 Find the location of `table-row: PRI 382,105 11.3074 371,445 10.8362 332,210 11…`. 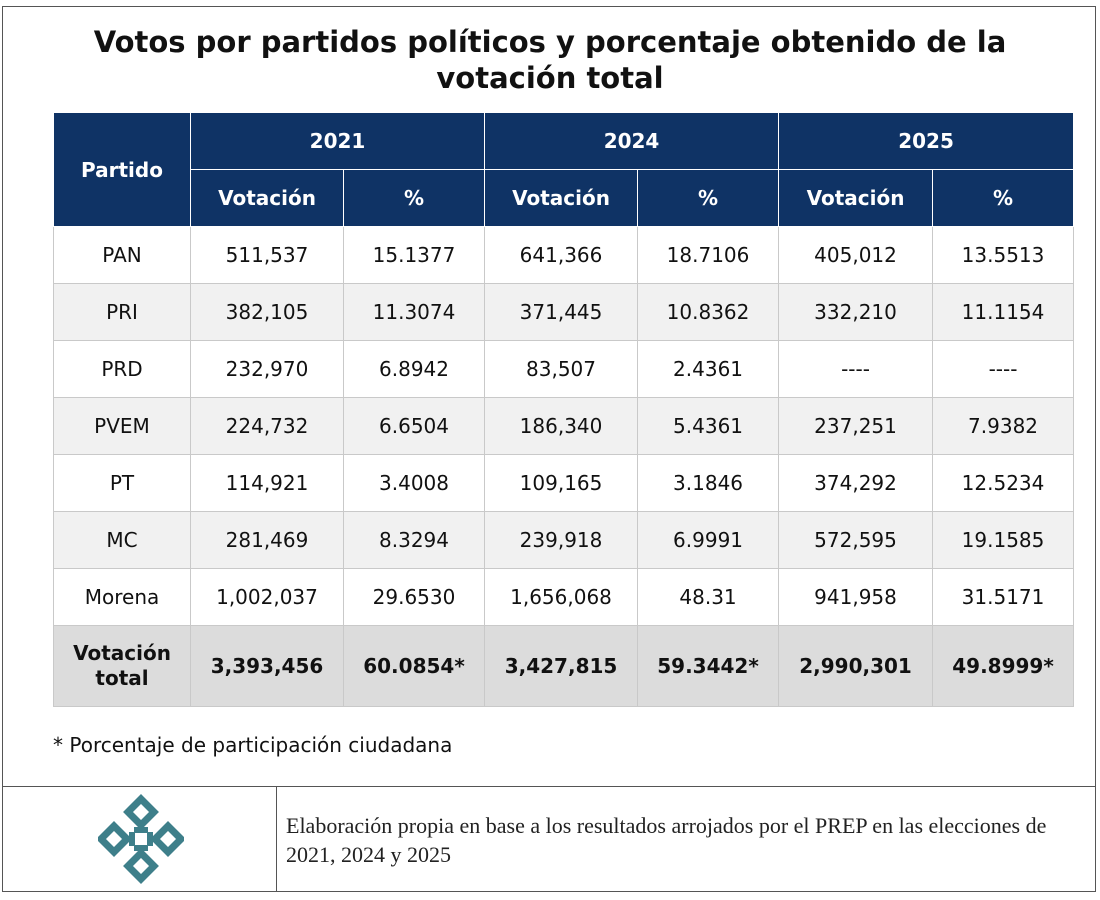

table-row: PRI 382,105 11.3074 371,445 10.8362 332,210 11… is located at coordinates (564, 312).